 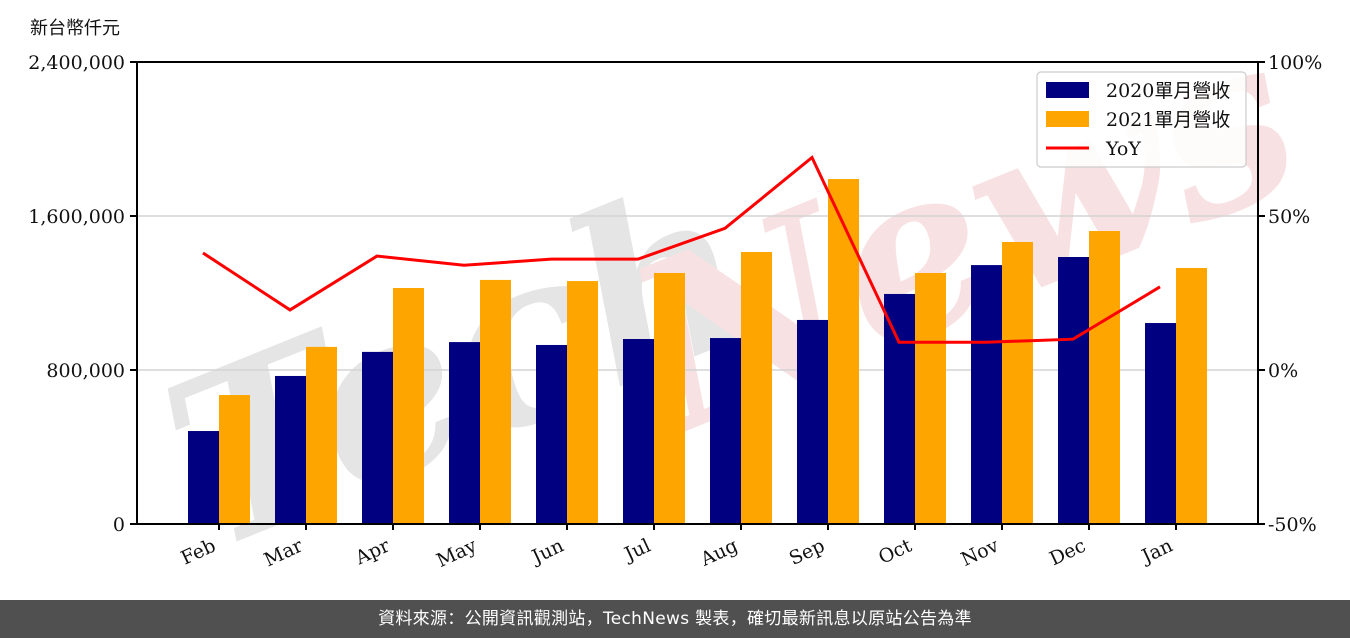 What do you see at coordinates (547, 552) in the screenshot?
I see `x-tick-label: Jun` at bounding box center [547, 552].